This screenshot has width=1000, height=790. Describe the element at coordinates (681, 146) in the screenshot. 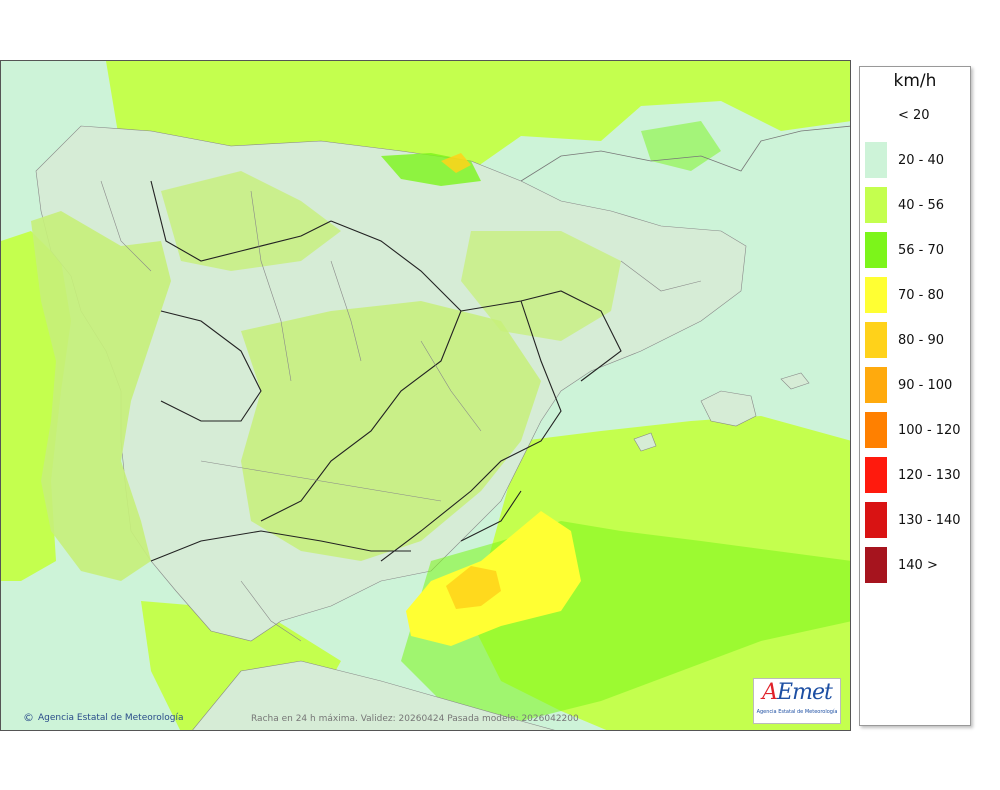

I see `band-56-70-gulf` at that location.